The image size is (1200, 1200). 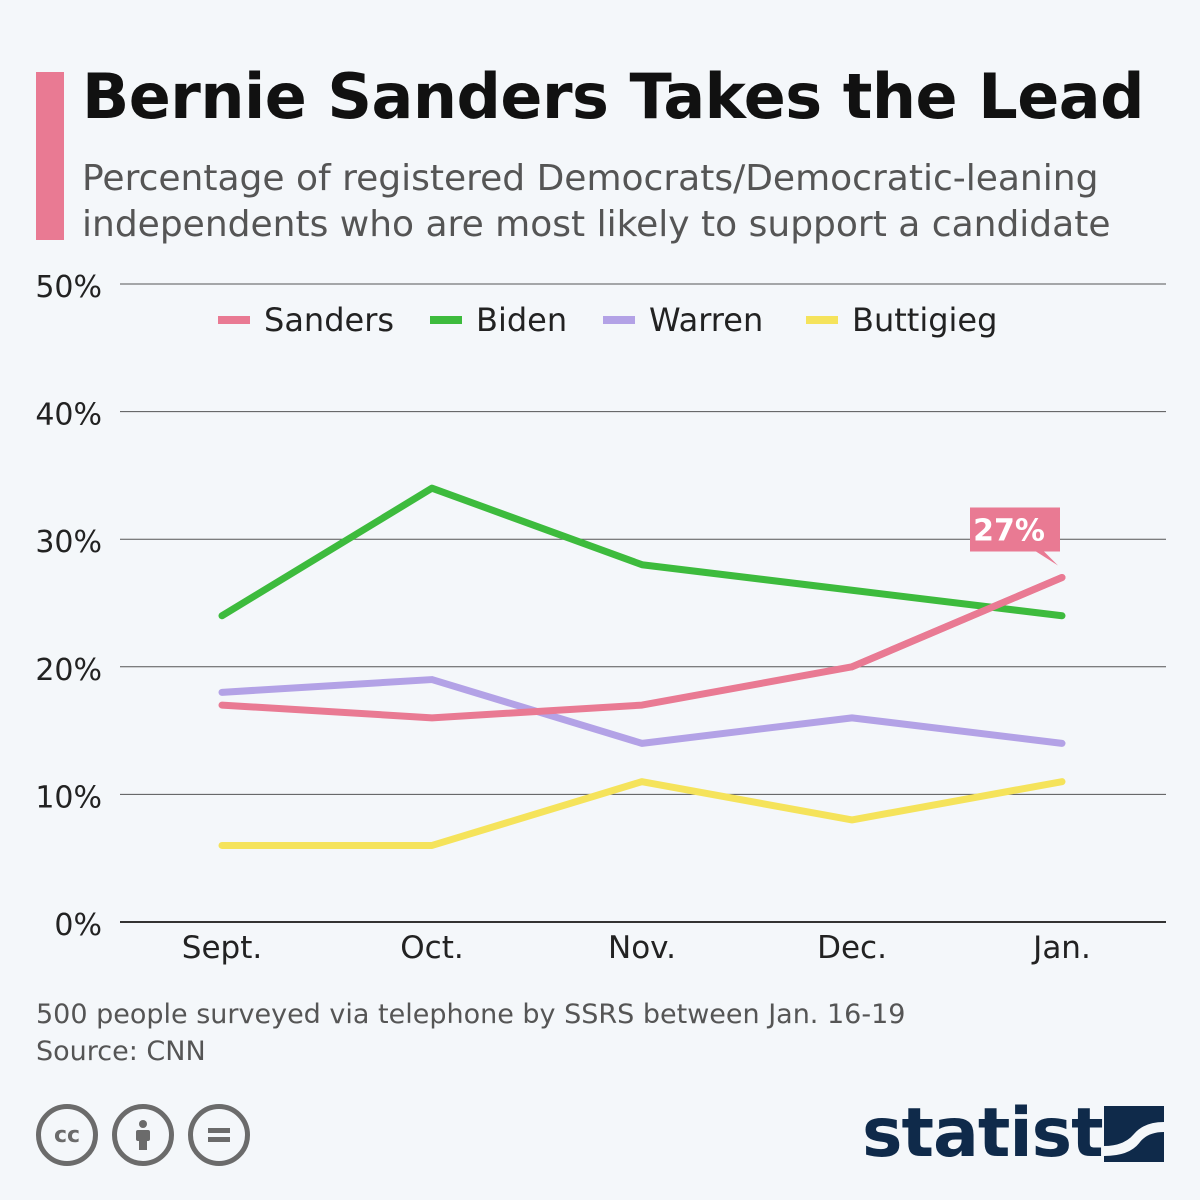 What do you see at coordinates (924, 320) in the screenshot?
I see `legend-label-buttigieg: Buttigieg` at bounding box center [924, 320].